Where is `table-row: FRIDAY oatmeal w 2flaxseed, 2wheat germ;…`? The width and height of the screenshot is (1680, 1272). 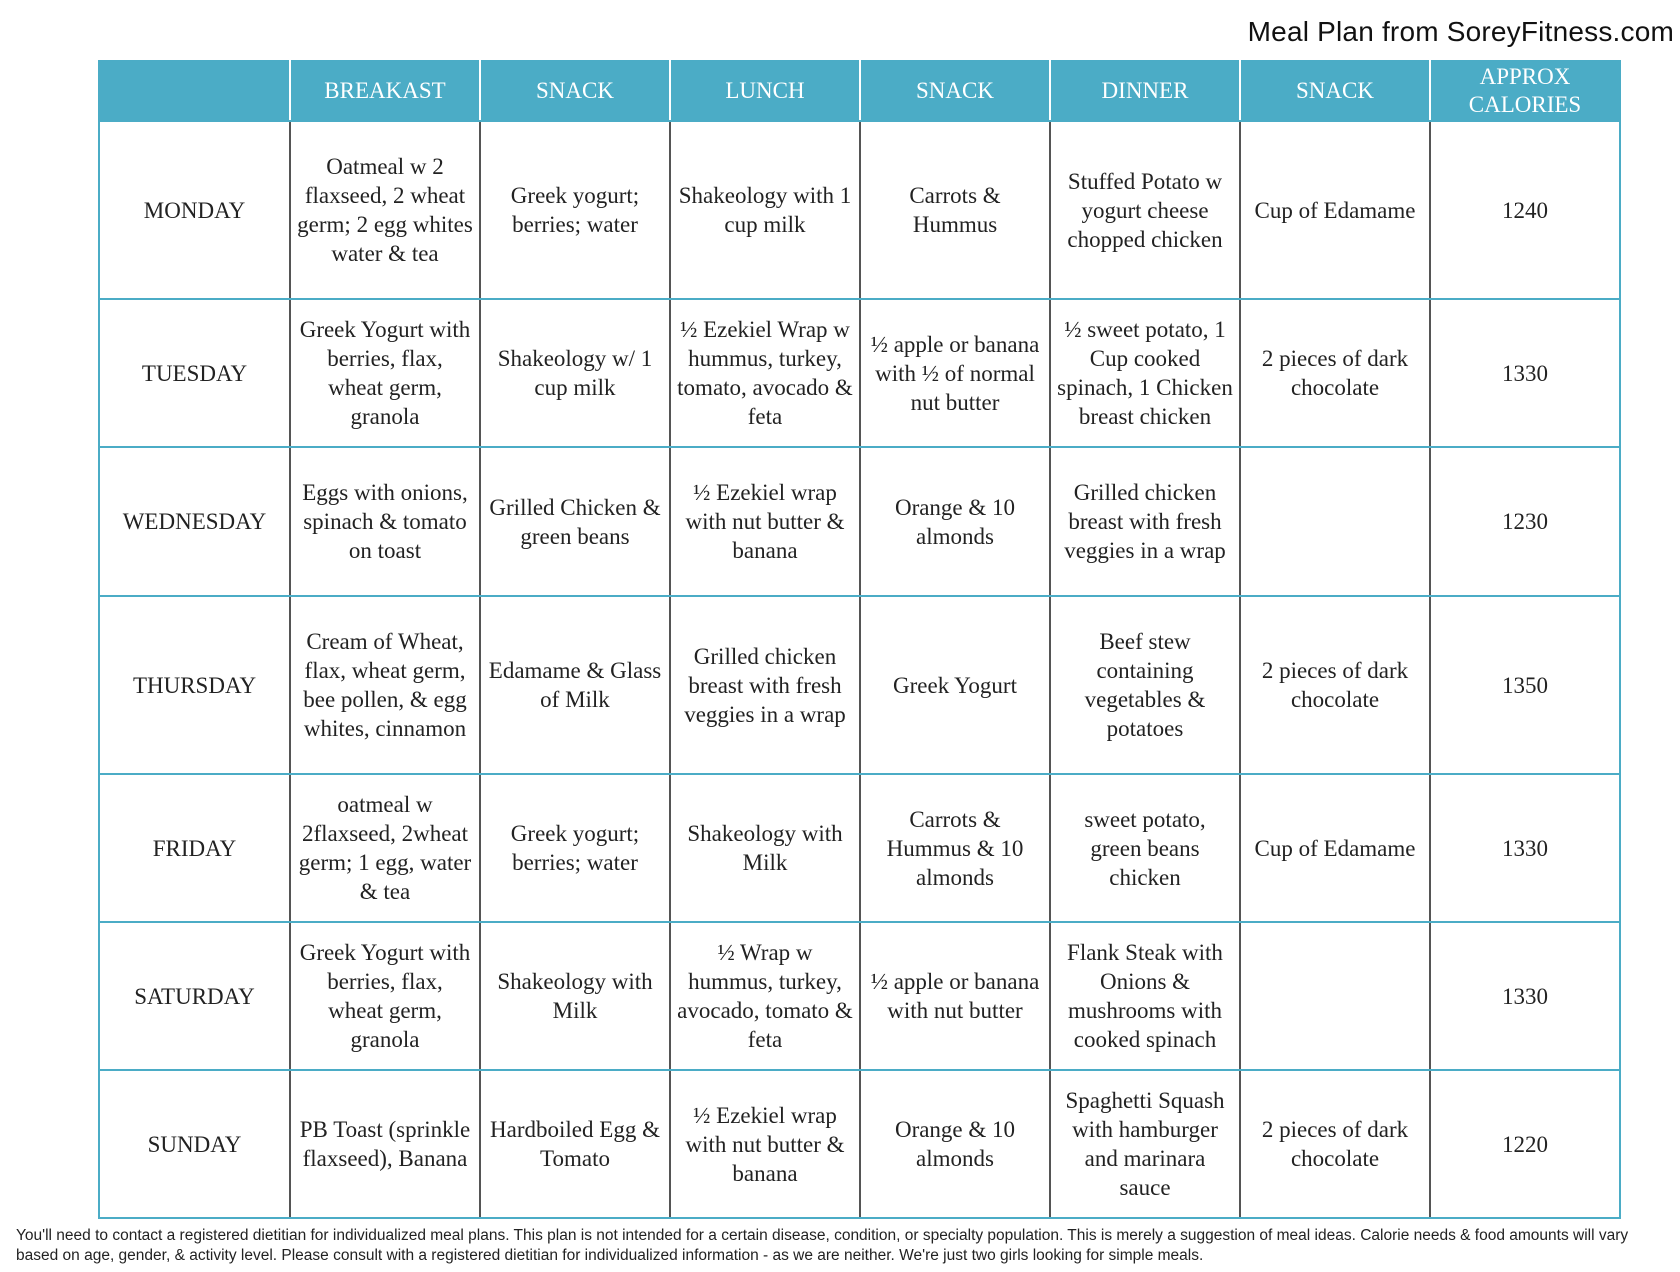
table-row: FRIDAY oatmeal w 2flaxseed, 2wheat germ;… is located at coordinates (859, 848).